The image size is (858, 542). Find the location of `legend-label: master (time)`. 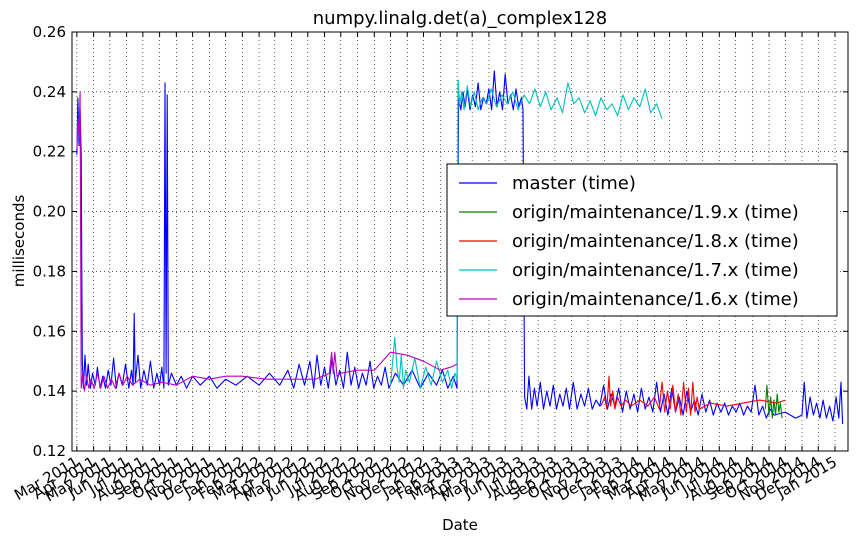

legend-label: master (time) is located at coordinates (574, 183).